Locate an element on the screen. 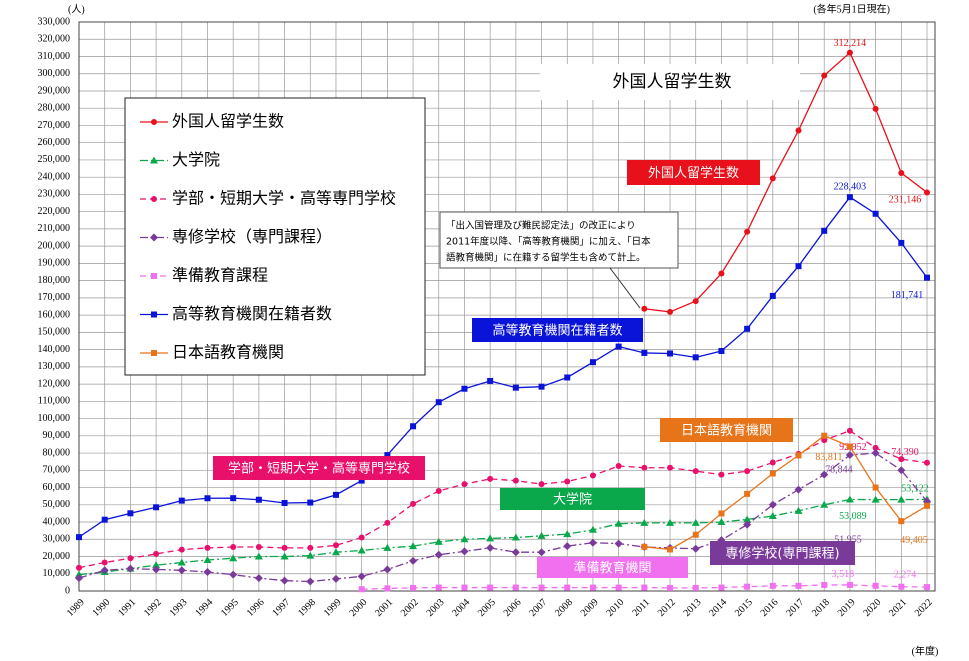  legend-label: 高等教育機関在籍者数 is located at coordinates (252, 313).